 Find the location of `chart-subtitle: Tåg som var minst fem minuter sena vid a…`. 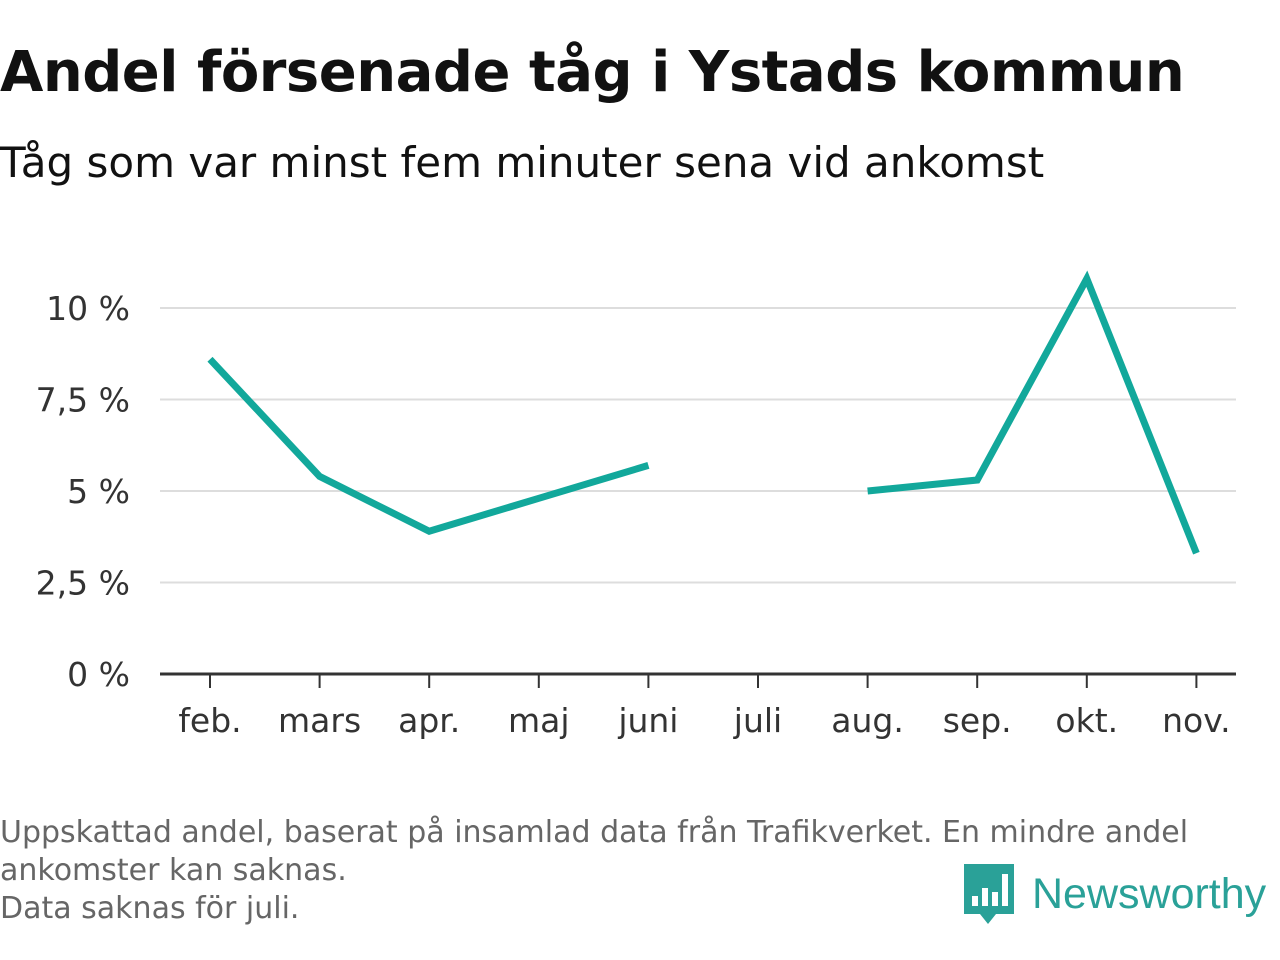

chart-subtitle: Tåg som var minst fem minuter sena vid a… is located at coordinates (522, 162).